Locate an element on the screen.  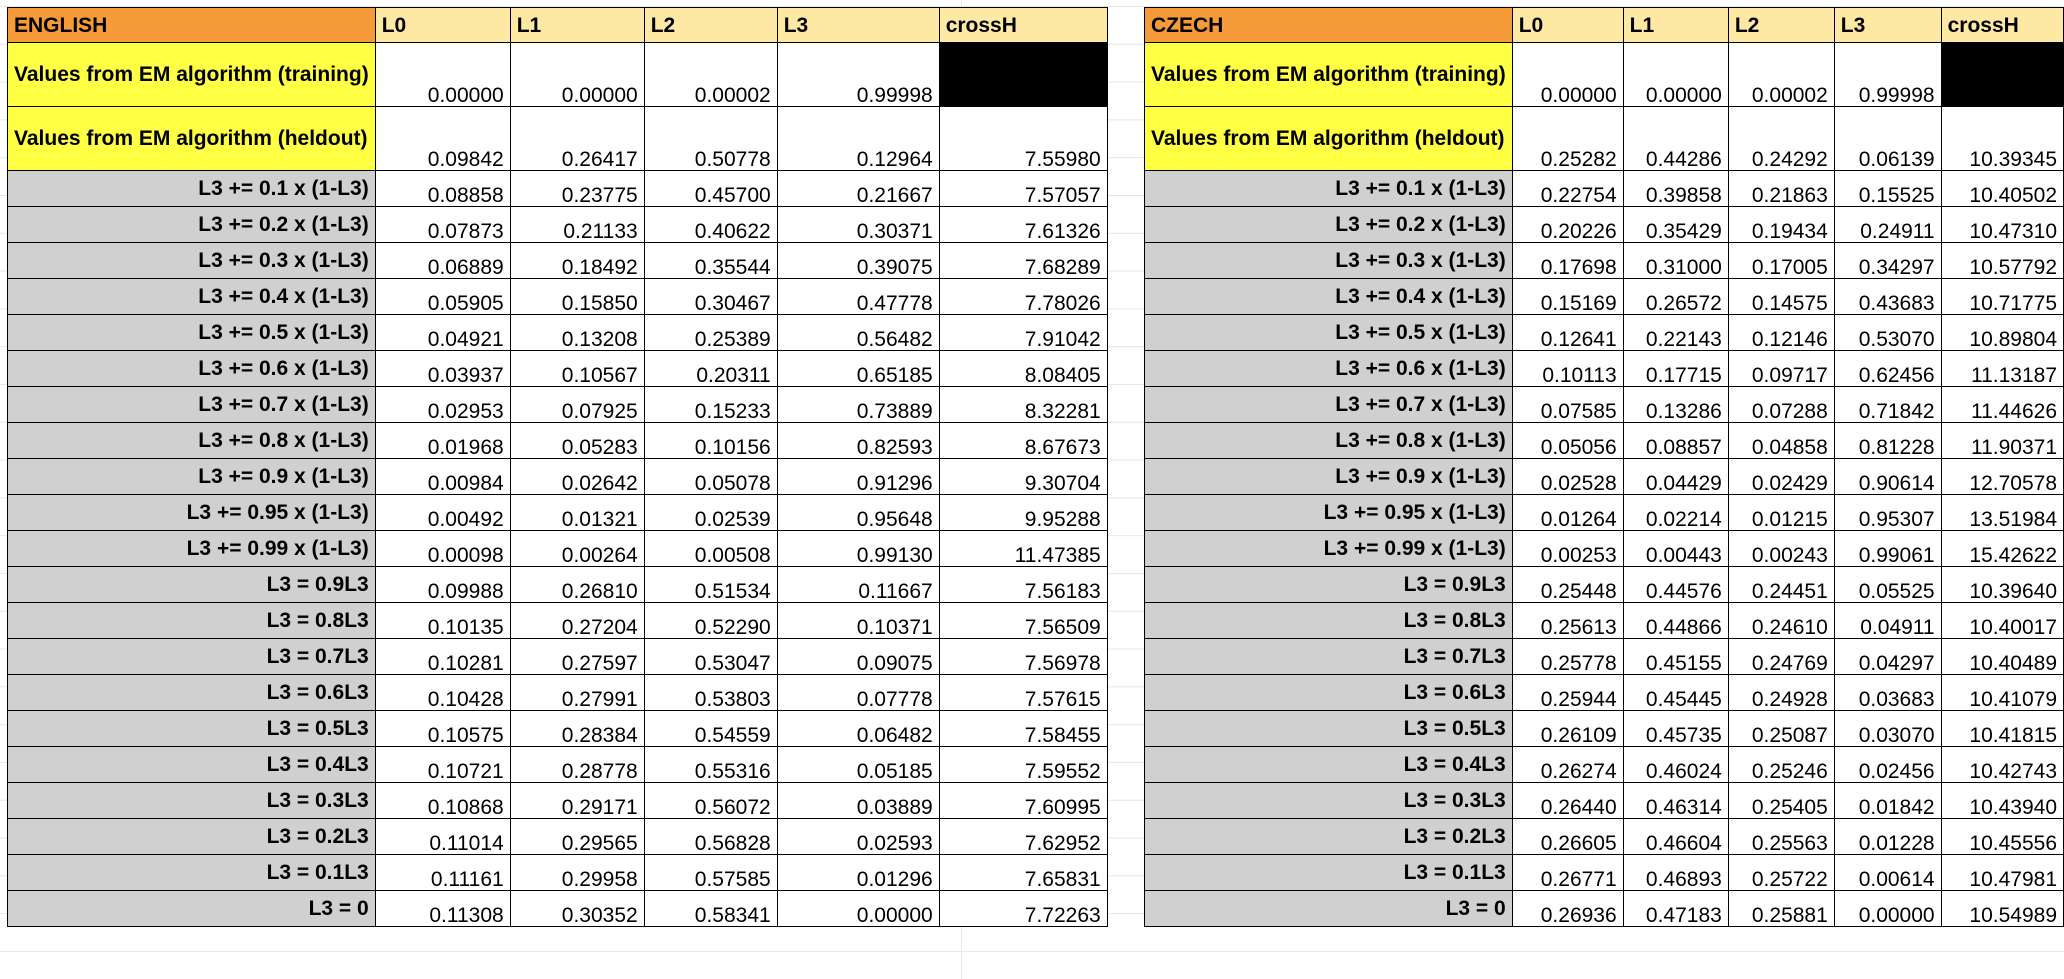
row-label: L3 = 0.7L3 is located at coordinates (191, 656).